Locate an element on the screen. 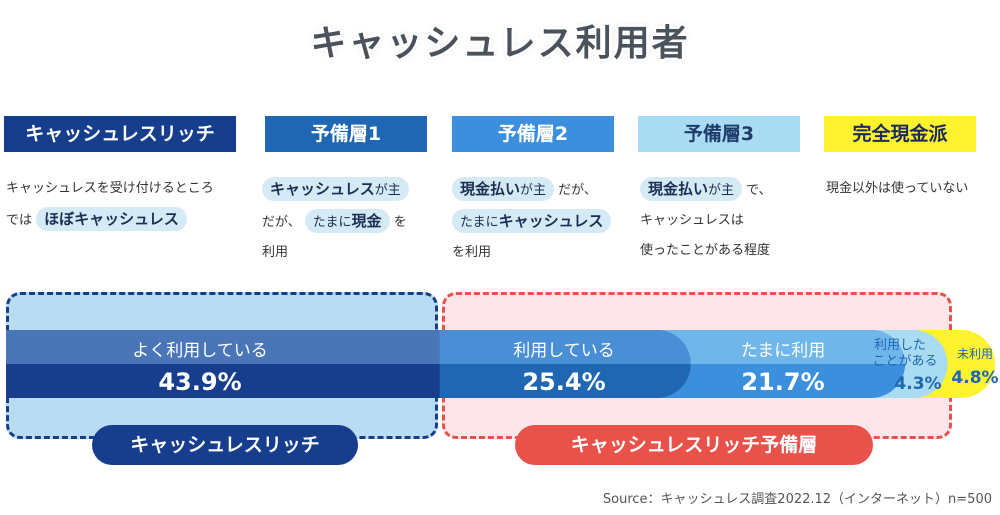 The height and width of the screenshot is (515, 1000). description-cashless-rich: キャッシュレスを受け付けるところ では ほぼキャッシュレス is located at coordinates (131, 205).